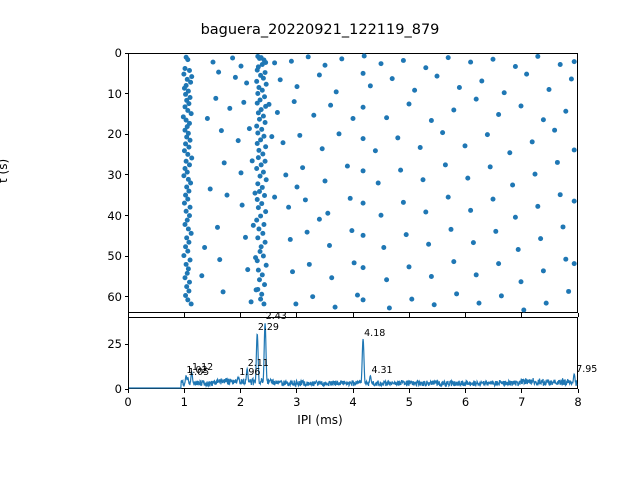  Describe the element at coordinates (320, 420) in the screenshot. I see `histogram-x-axis-label: IPI (ms)` at that location.